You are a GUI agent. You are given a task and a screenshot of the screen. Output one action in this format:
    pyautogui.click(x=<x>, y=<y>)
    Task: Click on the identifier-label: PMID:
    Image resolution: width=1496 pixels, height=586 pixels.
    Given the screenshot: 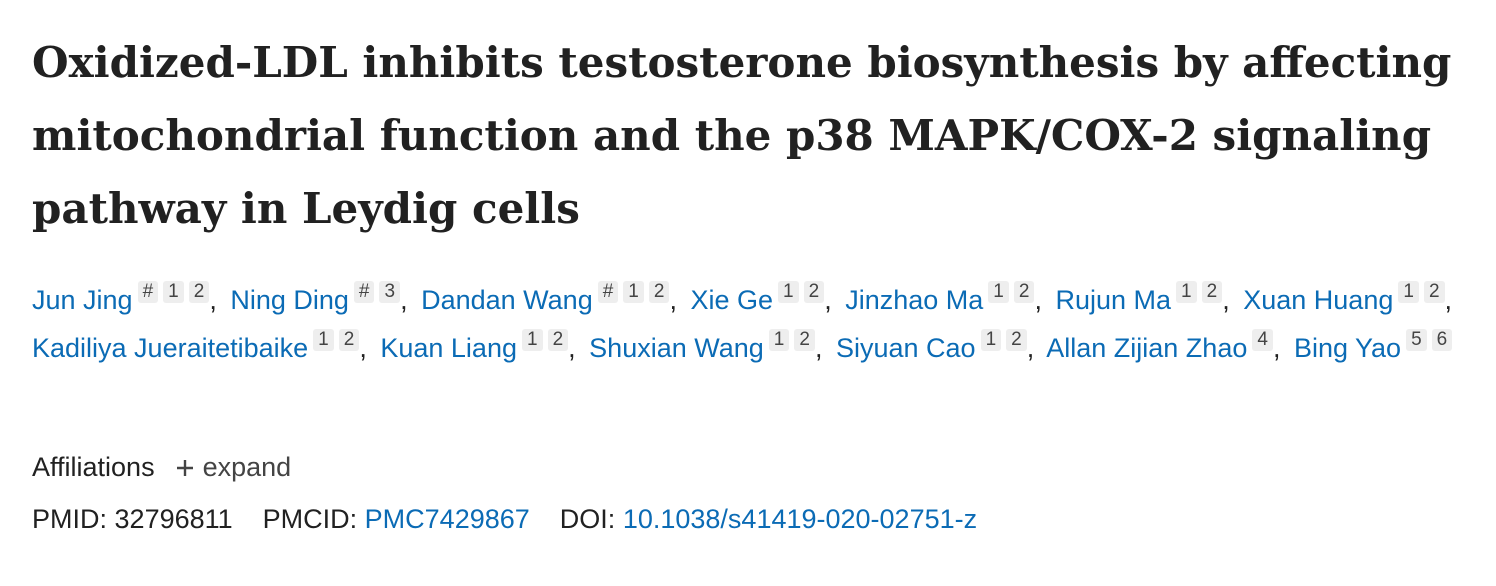 What is the action you would take?
    pyautogui.click(x=70, y=519)
    